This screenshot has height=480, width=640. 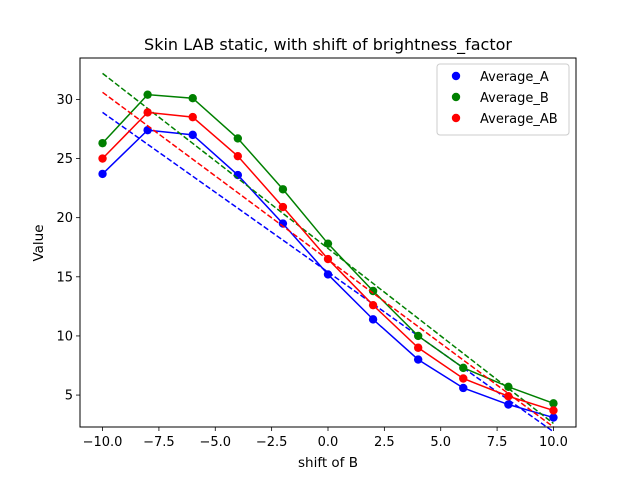 I want to click on x-tick-label: 2.5, so click(x=384, y=442).